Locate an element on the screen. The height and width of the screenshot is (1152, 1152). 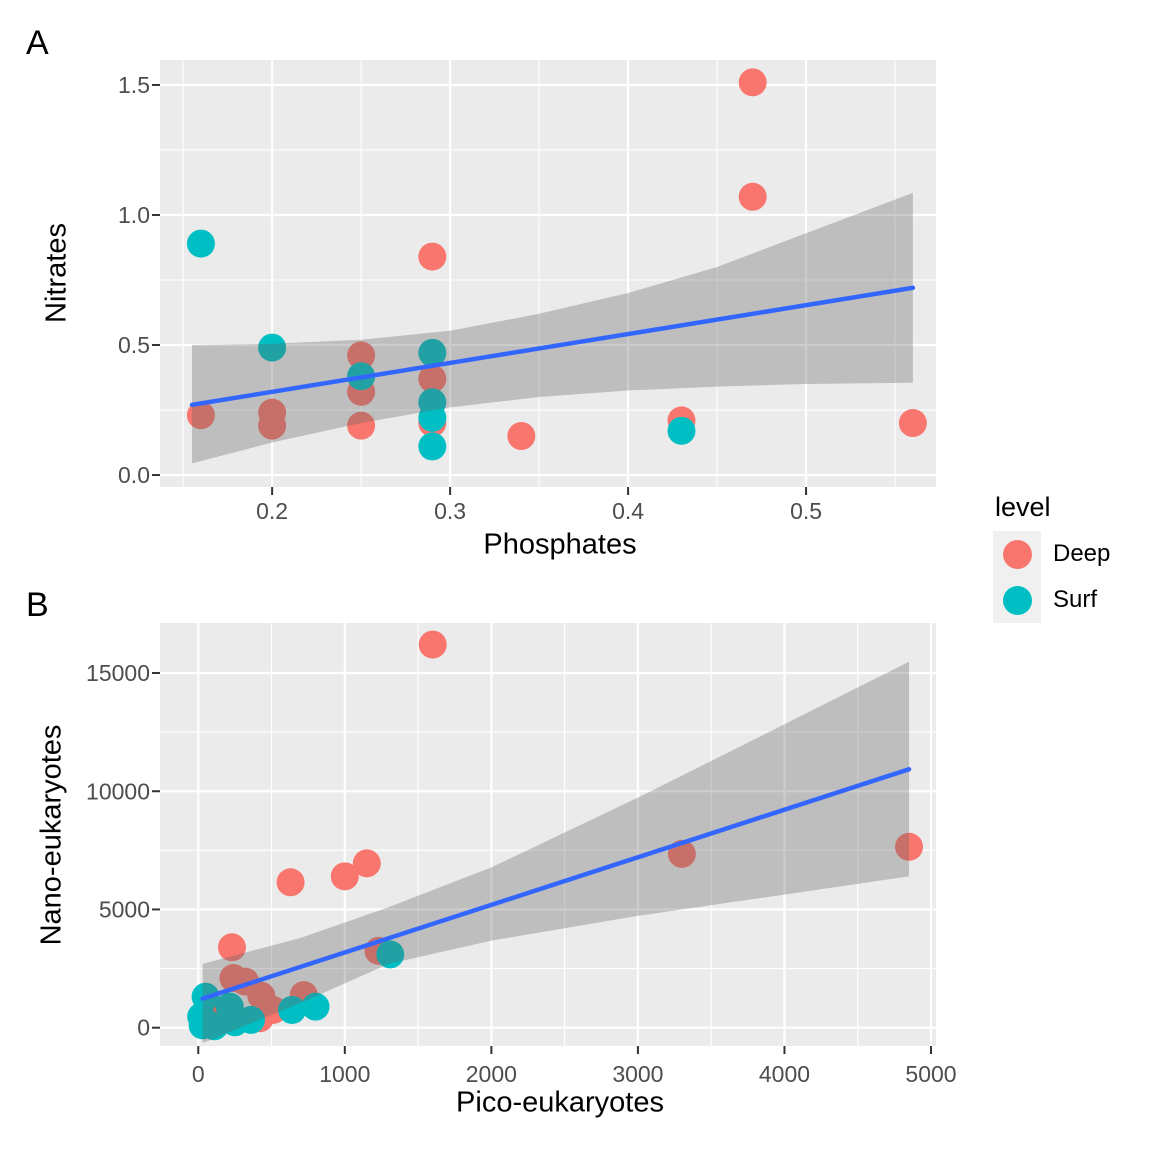
y-tick-label: 0 is located at coordinates (143, 1028).